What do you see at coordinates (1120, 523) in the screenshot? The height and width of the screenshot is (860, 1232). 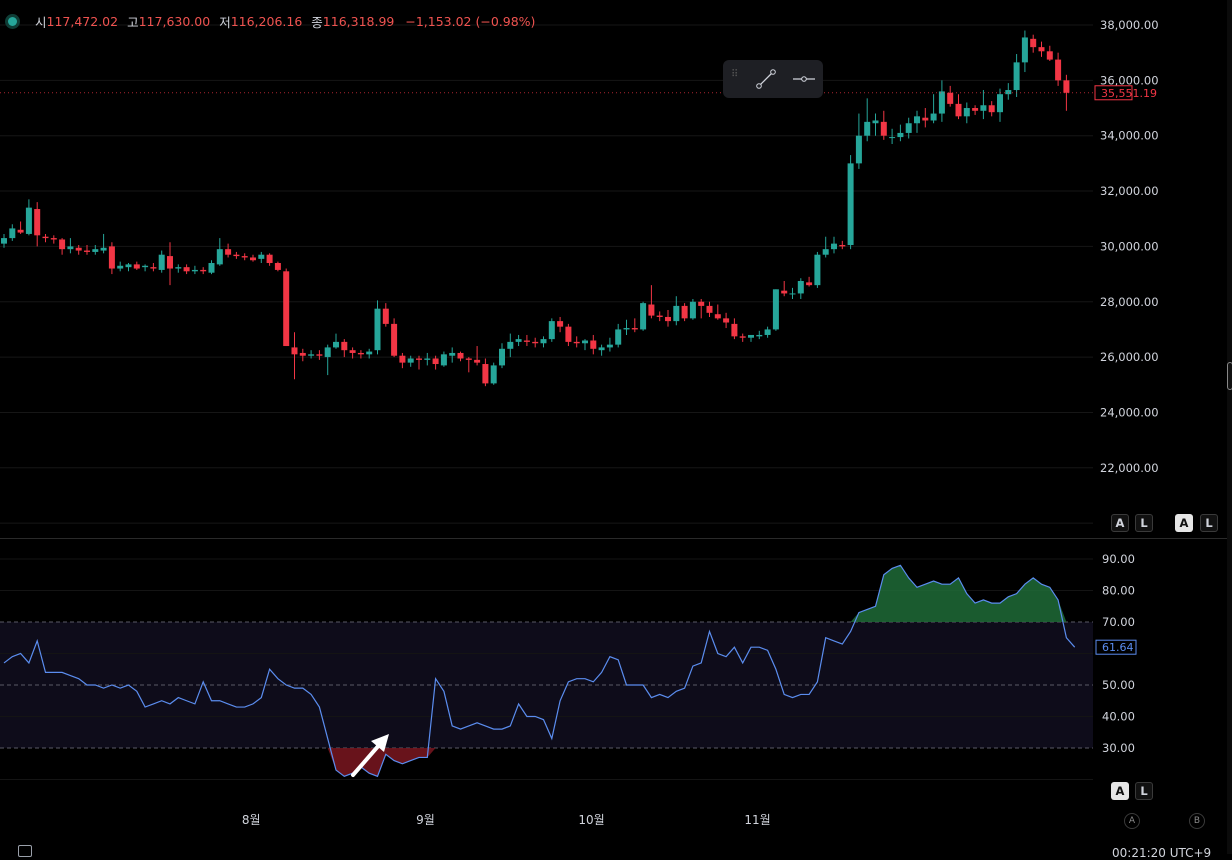 I see `price-auto-scale-button: A` at bounding box center [1120, 523].